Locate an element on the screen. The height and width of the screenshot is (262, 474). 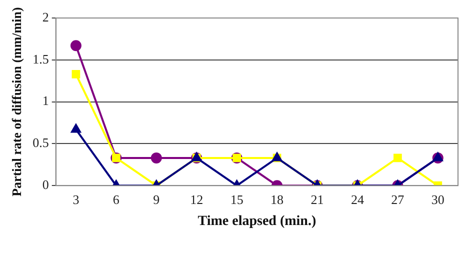
x-tick-label: 3 is located at coordinates (76, 199).